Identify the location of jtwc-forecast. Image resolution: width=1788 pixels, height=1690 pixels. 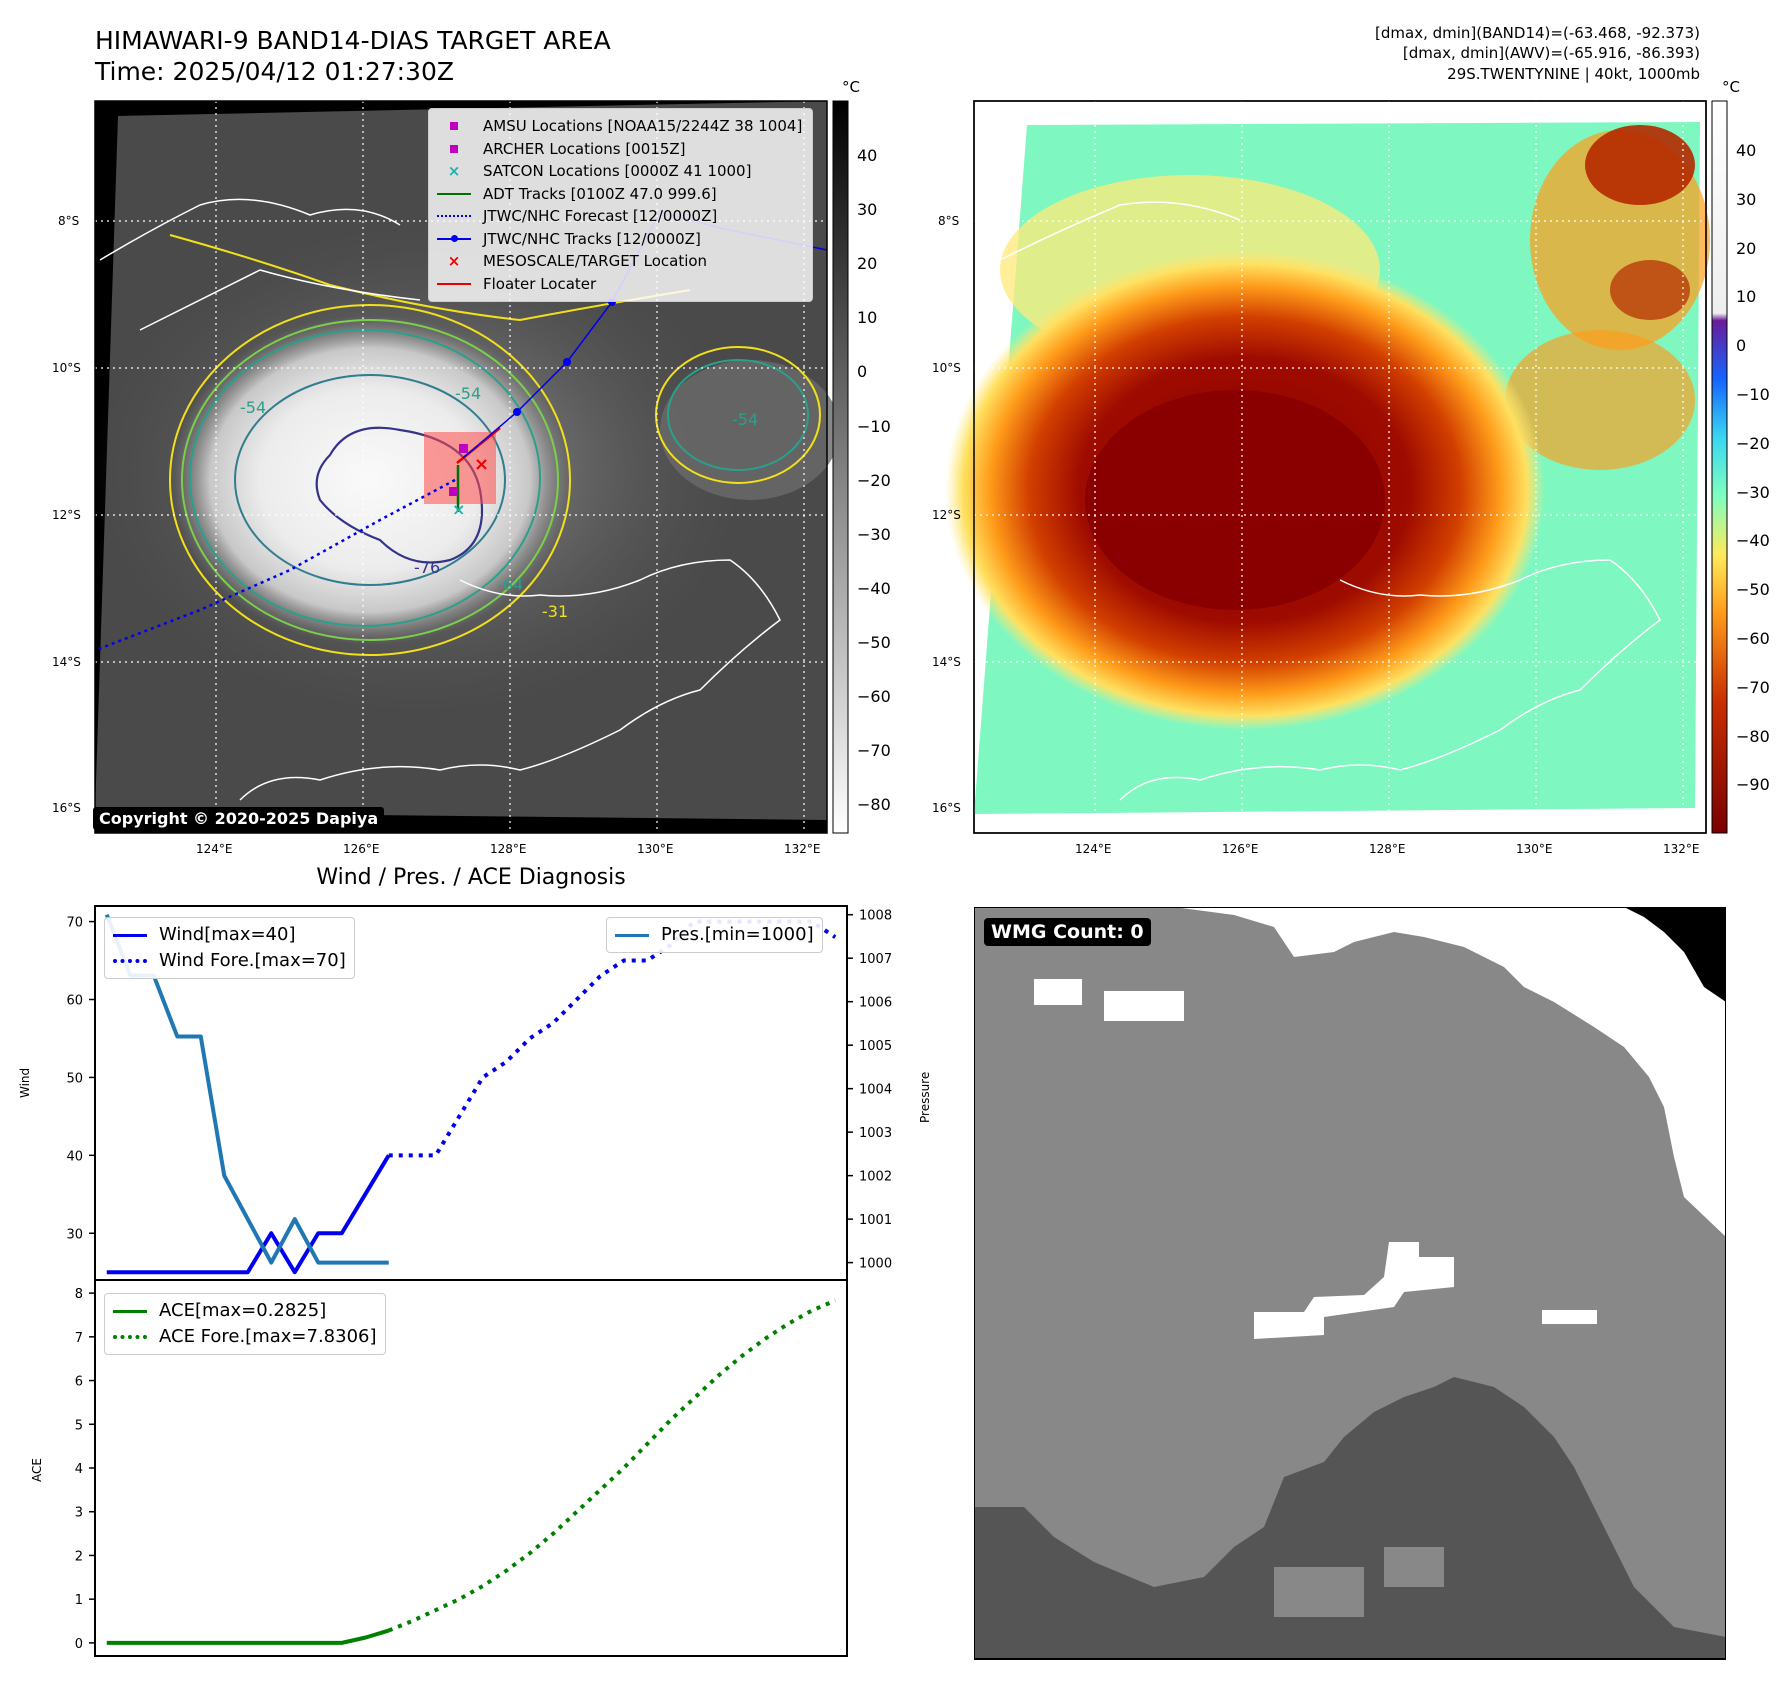
(275, 565).